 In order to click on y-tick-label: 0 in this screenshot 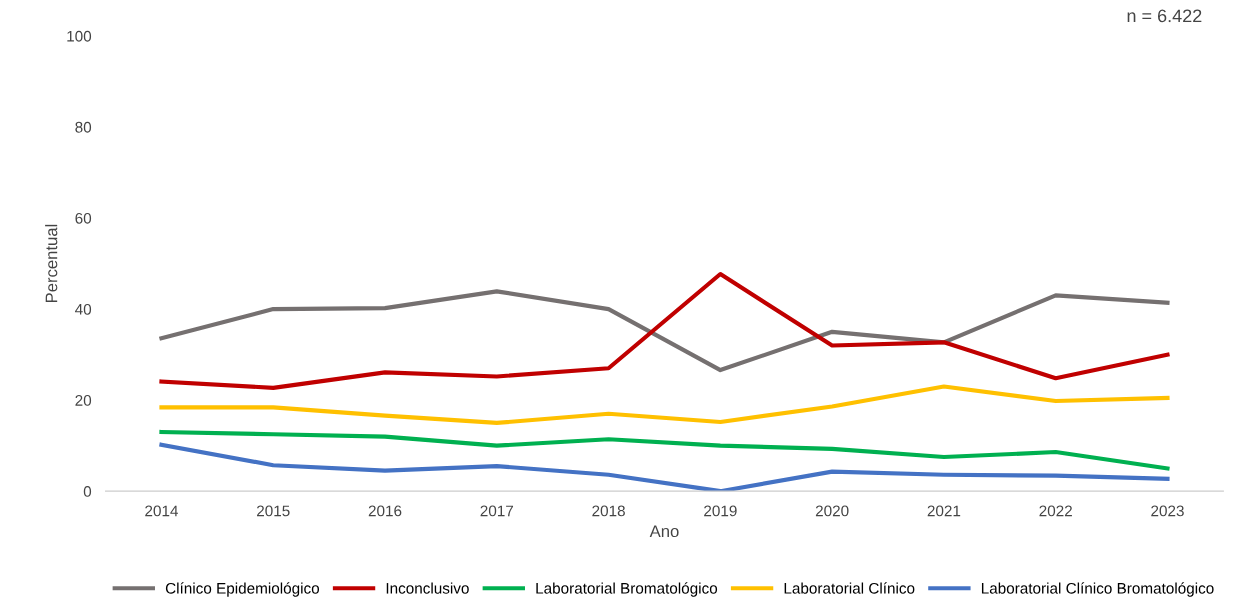, I will do `click(87, 491)`.